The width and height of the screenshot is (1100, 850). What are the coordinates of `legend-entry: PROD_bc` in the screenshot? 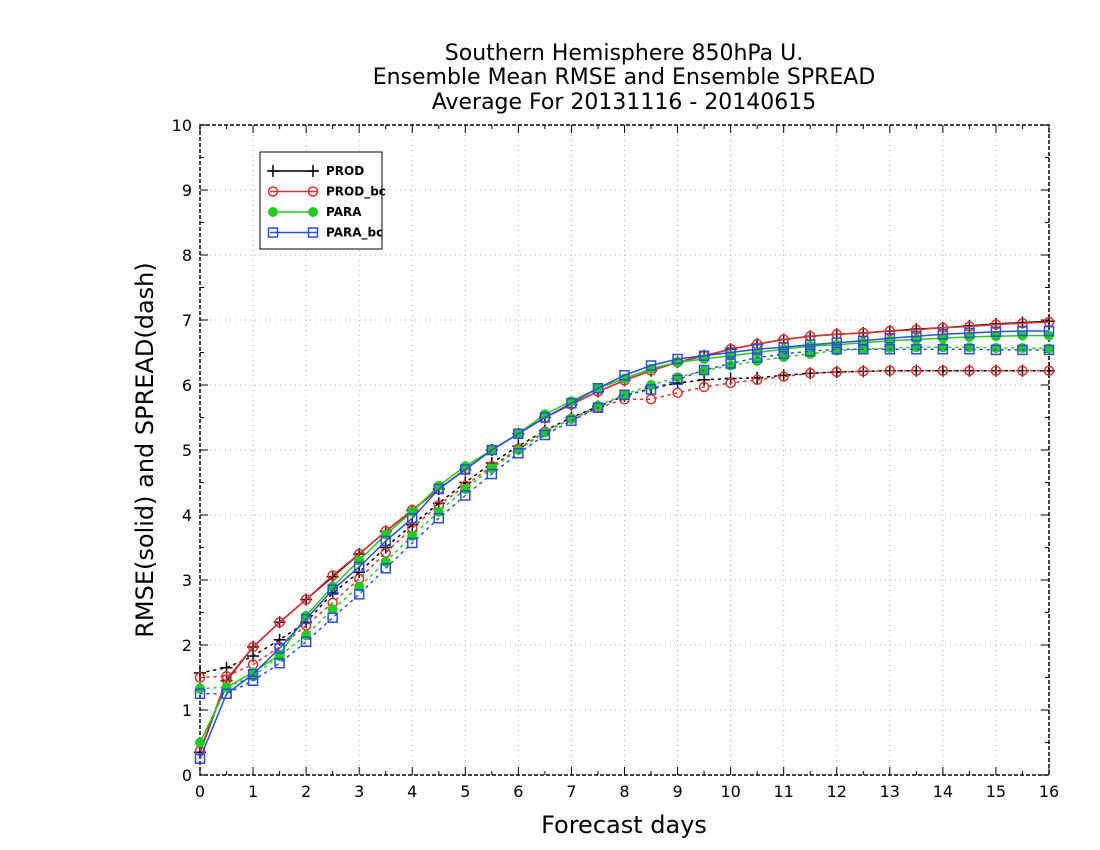 It's located at (326, 192).